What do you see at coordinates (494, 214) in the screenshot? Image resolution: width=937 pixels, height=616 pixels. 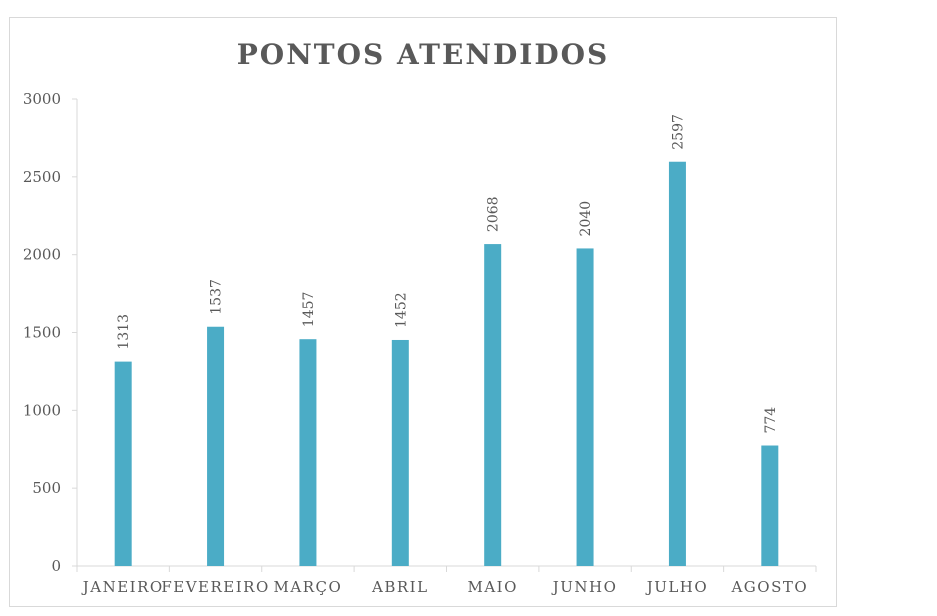 I see `data-label: 2068` at bounding box center [494, 214].